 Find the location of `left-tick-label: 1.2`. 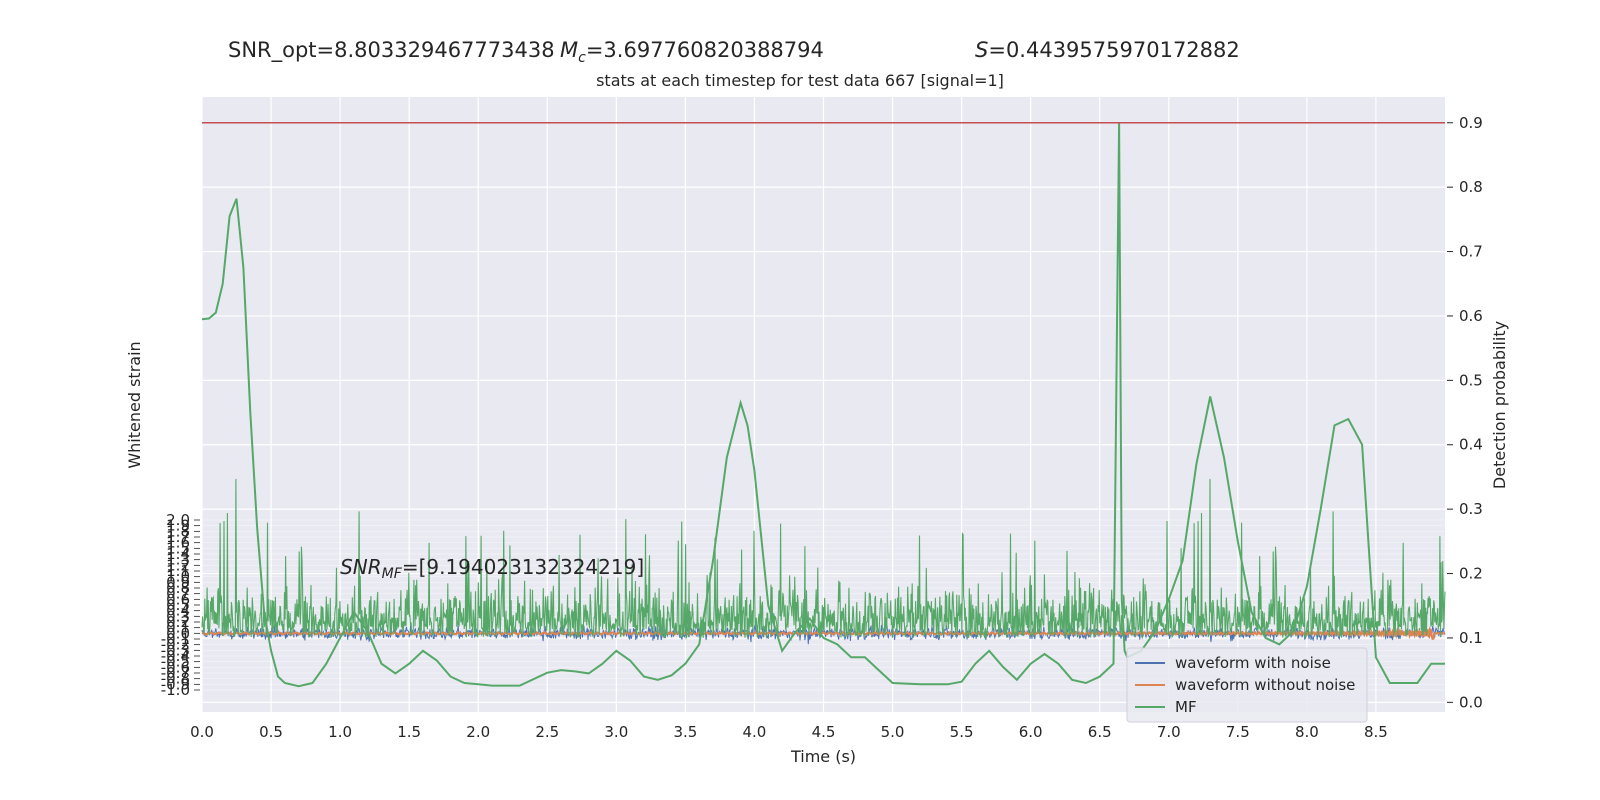

left-tick-label: 1.2 is located at coordinates (178, 565).